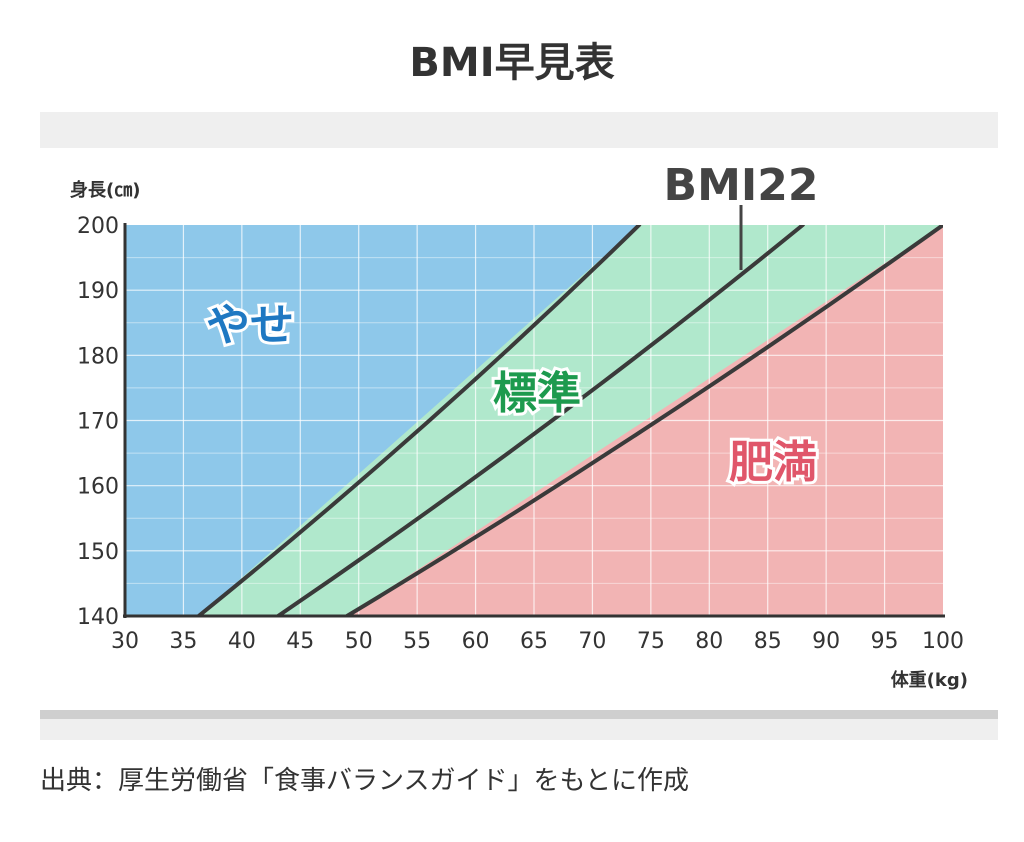 The image size is (1024, 842). I want to click on x-tick-label: 85, so click(768, 641).